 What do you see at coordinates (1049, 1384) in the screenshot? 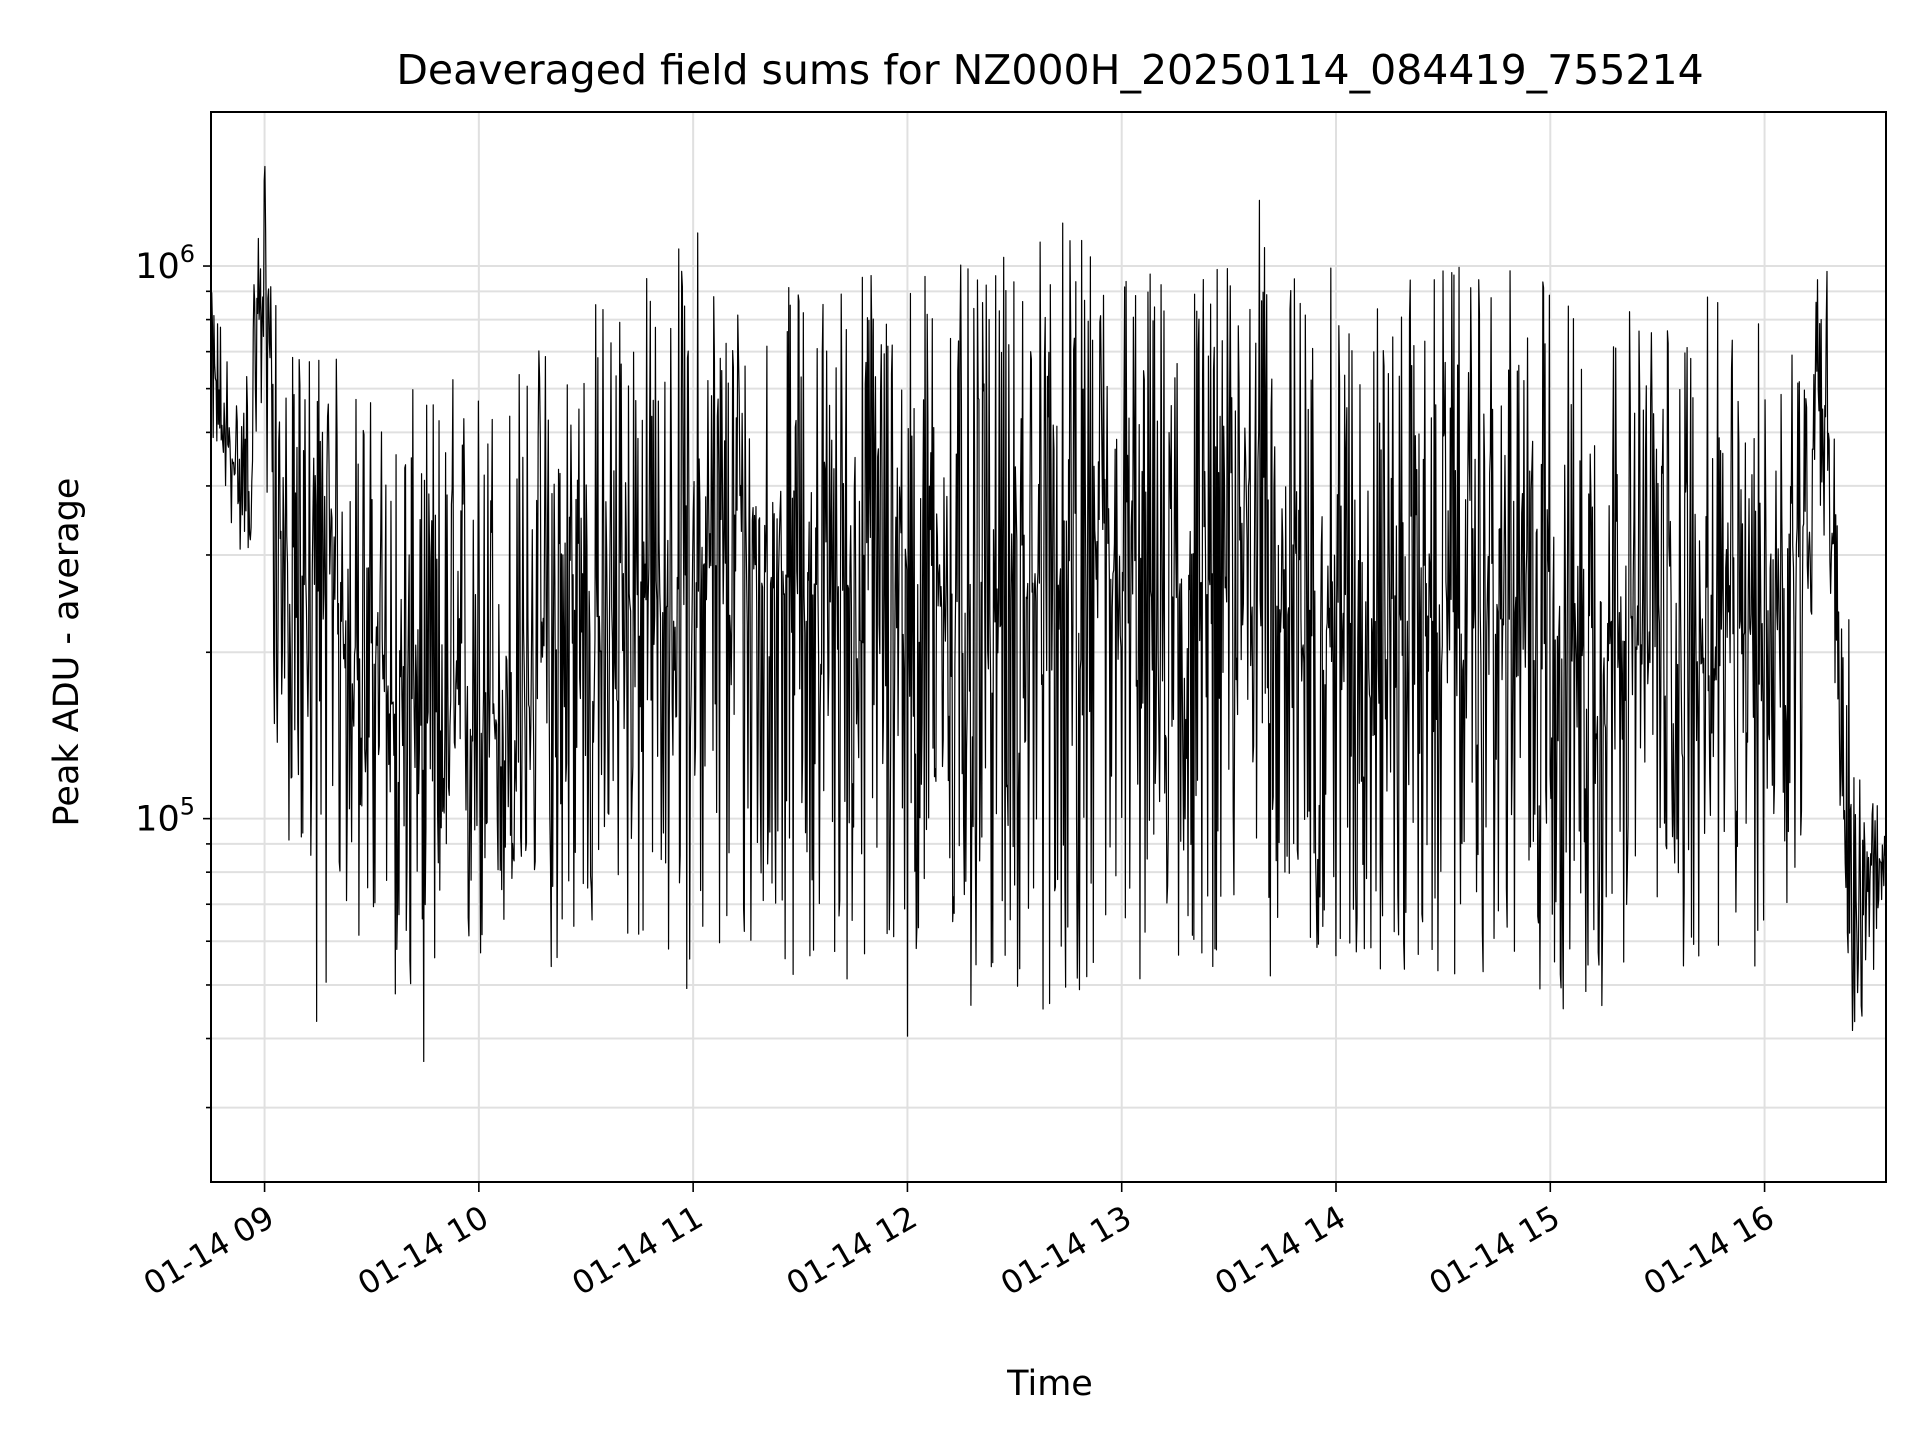
I see `x-axis-label: Time` at bounding box center [1049, 1384].